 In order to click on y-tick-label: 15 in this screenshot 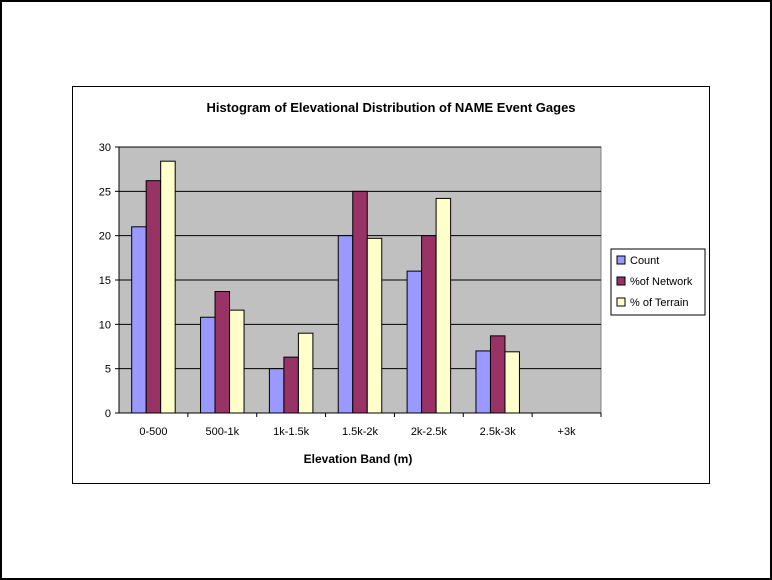, I will do `click(105, 281)`.